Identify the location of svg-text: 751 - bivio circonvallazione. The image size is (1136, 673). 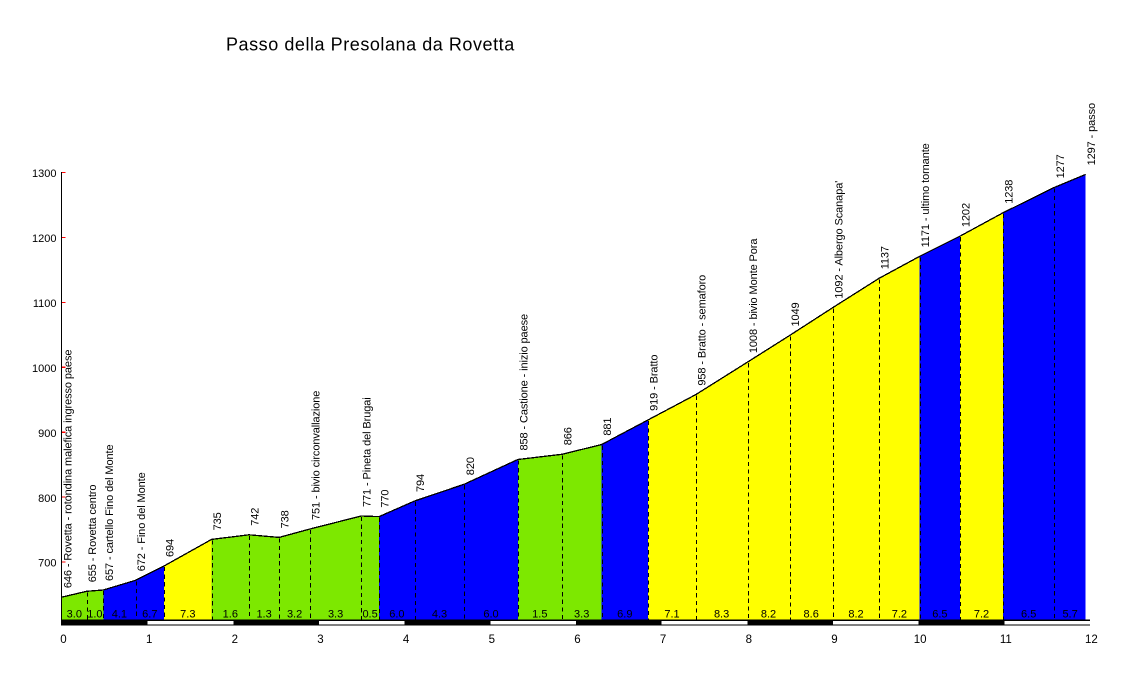
(317, 455).